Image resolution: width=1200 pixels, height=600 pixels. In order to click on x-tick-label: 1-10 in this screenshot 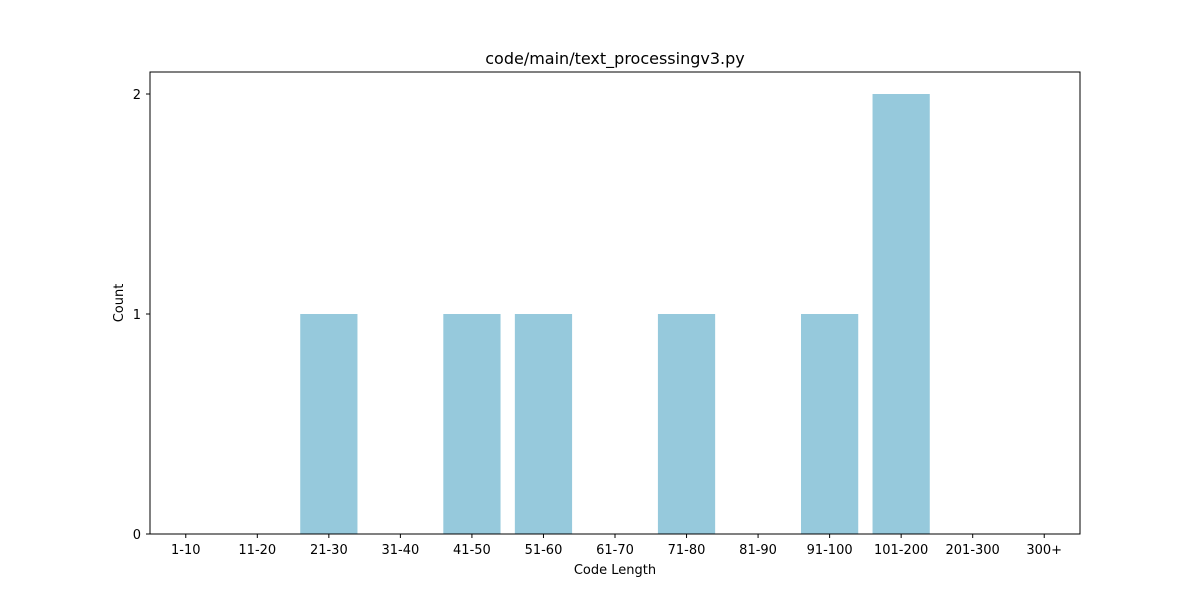, I will do `click(186, 550)`.